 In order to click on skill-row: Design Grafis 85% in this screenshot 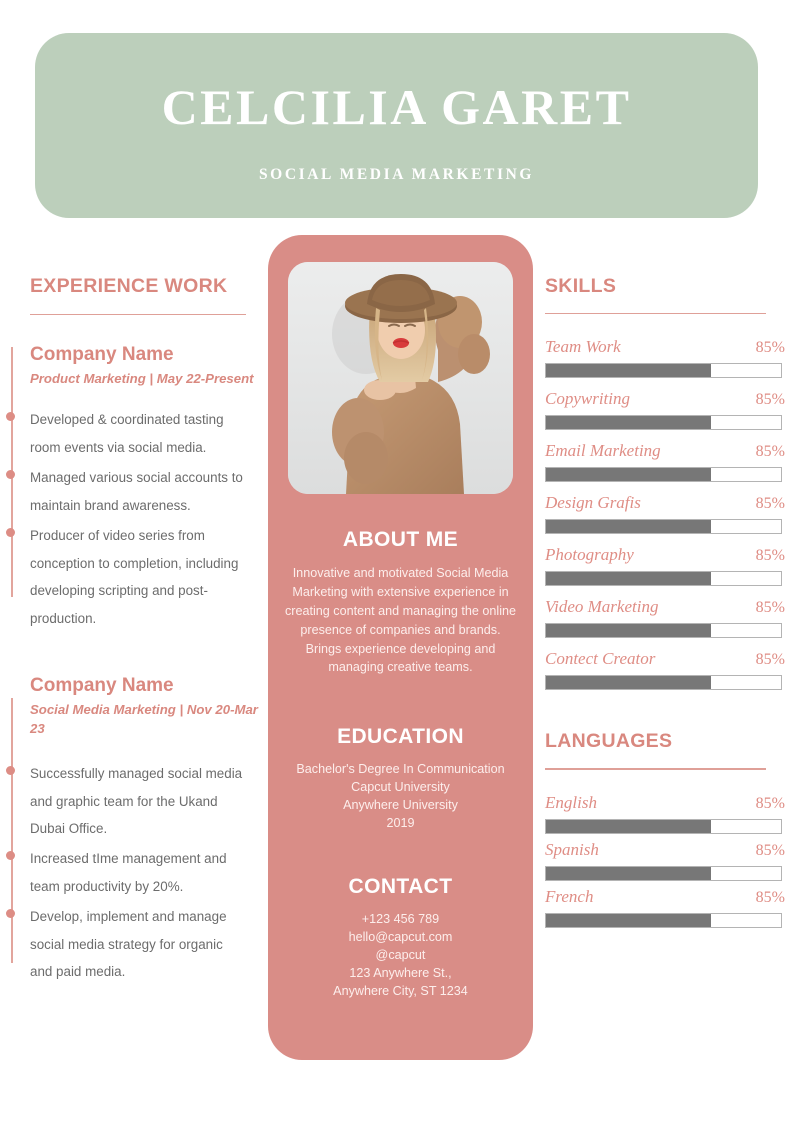, I will do `click(665, 514)`.